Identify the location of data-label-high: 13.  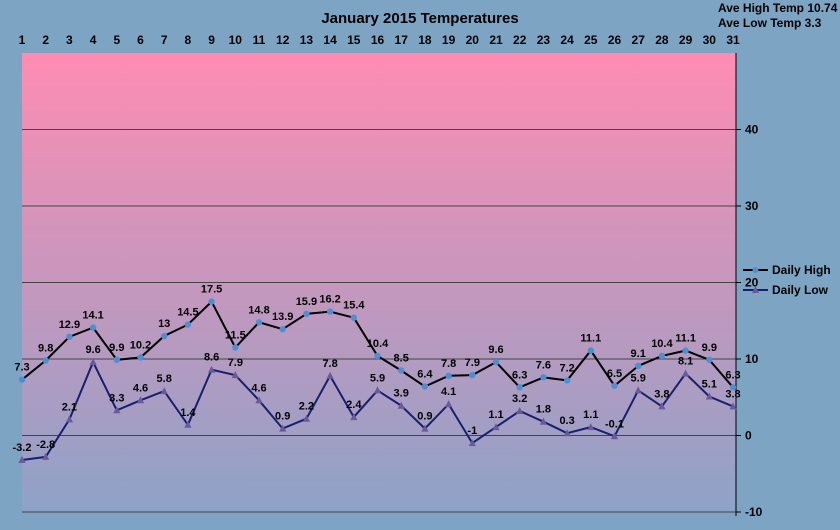
(164, 324).